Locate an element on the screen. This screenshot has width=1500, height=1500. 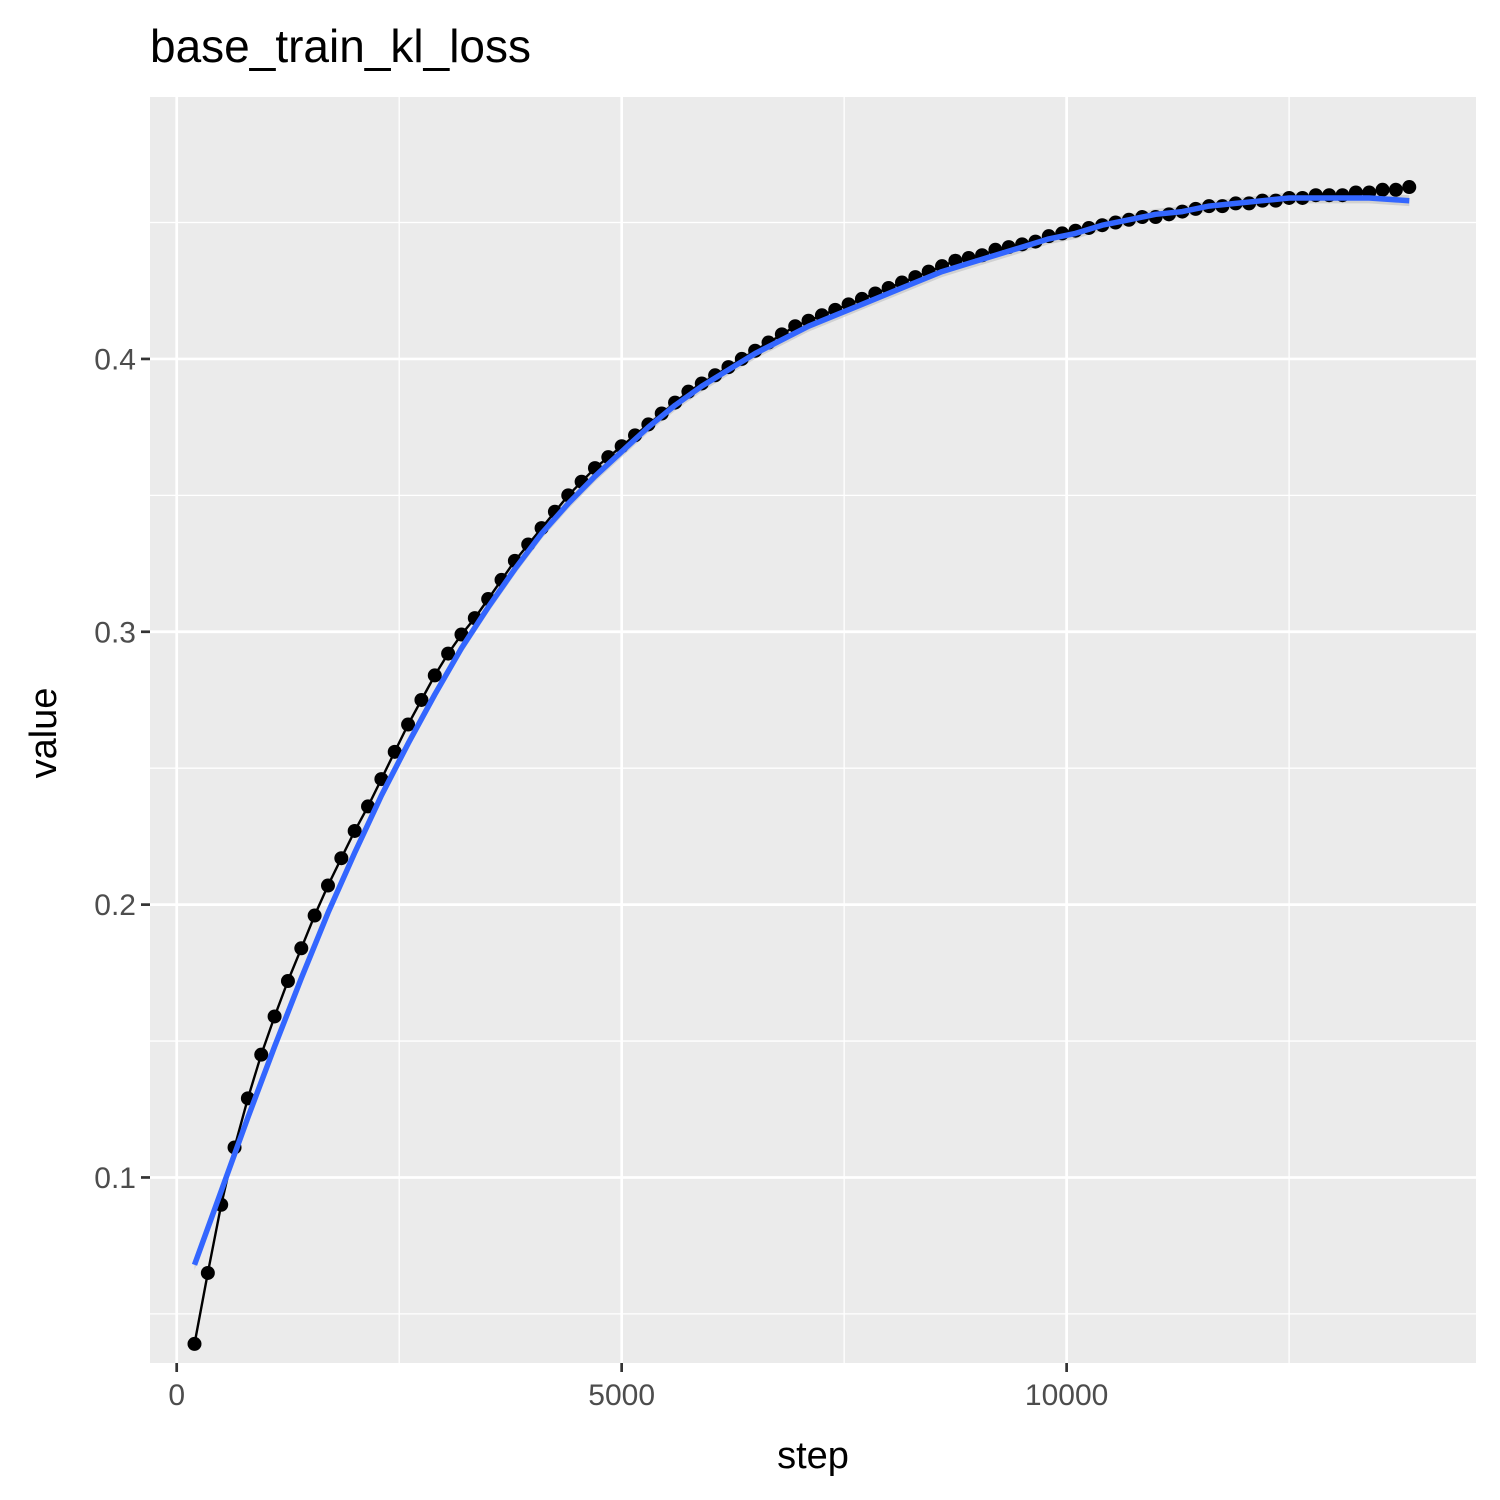
x-tick-label-1: 5000 is located at coordinates (621, 1395).